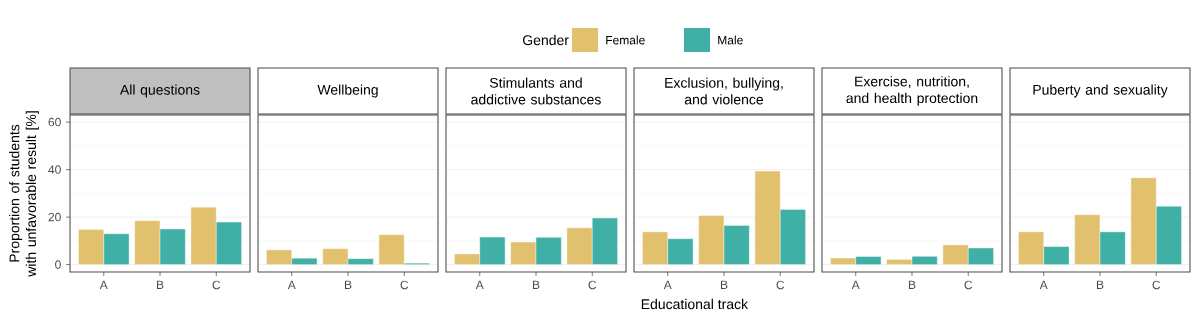 Image resolution: width=1200 pixels, height=321 pixels. Describe the element at coordinates (347, 91) in the screenshot. I see `chart-title: Wellbeing` at that location.